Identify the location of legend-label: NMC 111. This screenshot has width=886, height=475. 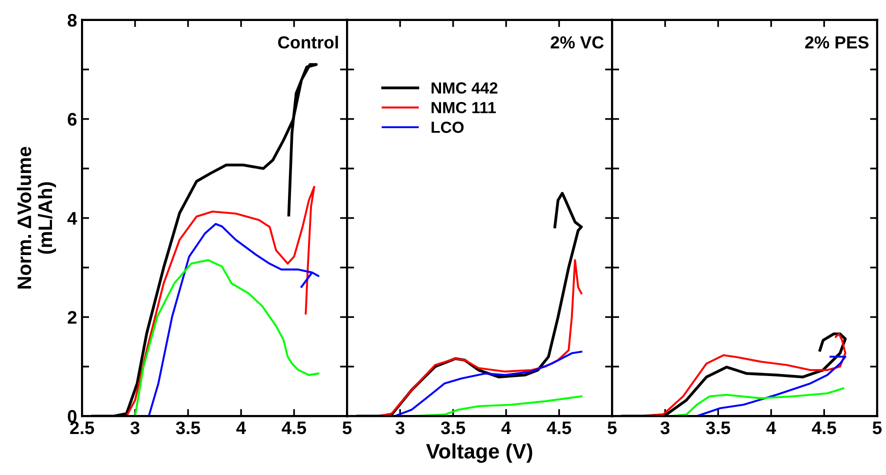
(464, 108).